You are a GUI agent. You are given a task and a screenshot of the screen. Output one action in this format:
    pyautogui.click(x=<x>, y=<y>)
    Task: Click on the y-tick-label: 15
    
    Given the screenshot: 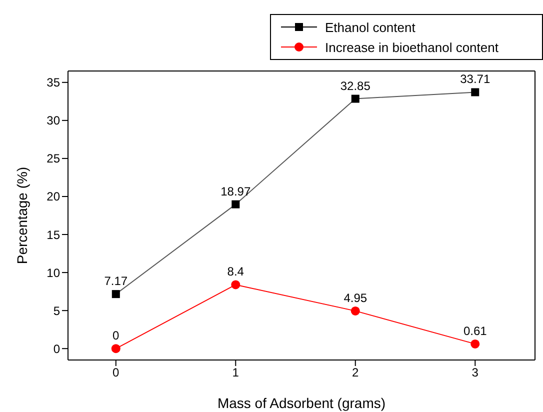 What is the action you would take?
    pyautogui.click(x=53, y=235)
    